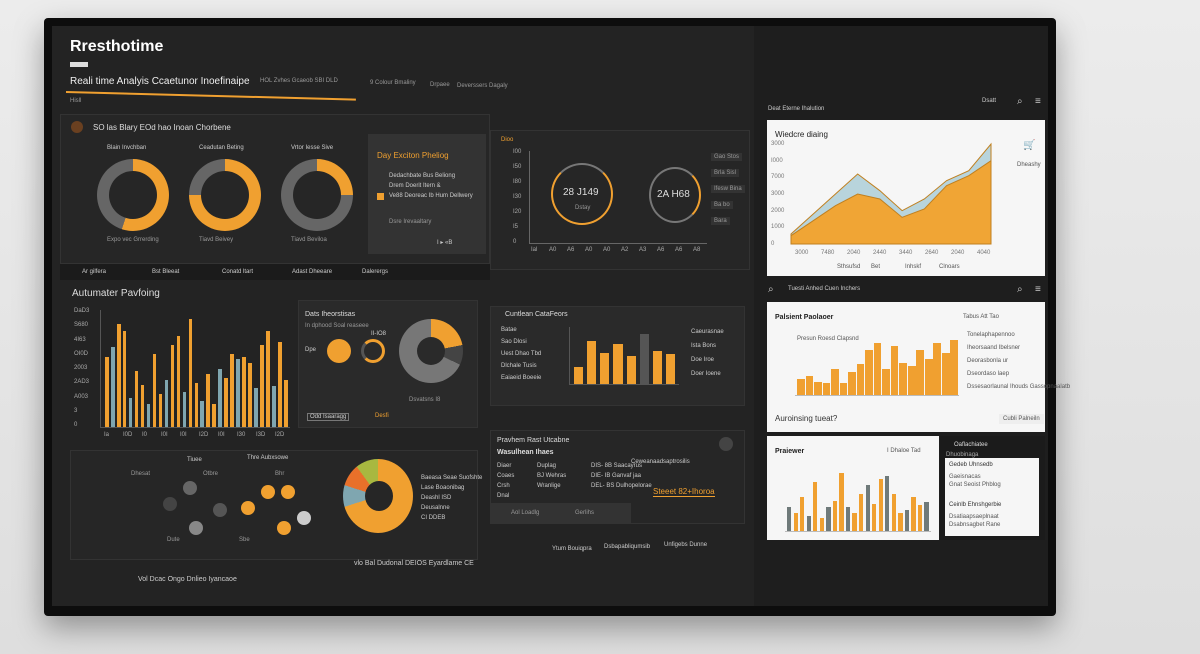  What do you see at coordinates (726, 444) in the screenshot?
I see `action-button` at bounding box center [726, 444].